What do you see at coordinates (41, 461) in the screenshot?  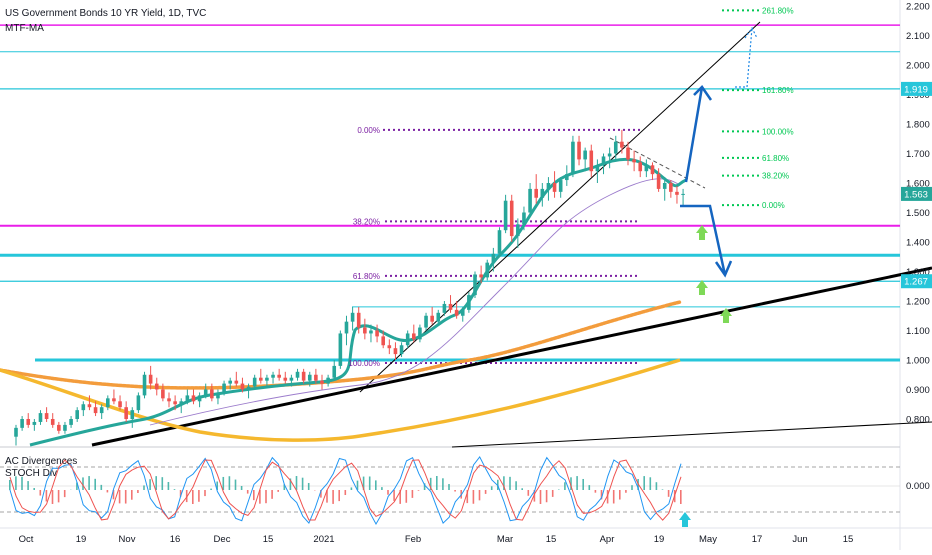 I see `indicator-label-ac-divergences: AC Divergences` at bounding box center [41, 461].